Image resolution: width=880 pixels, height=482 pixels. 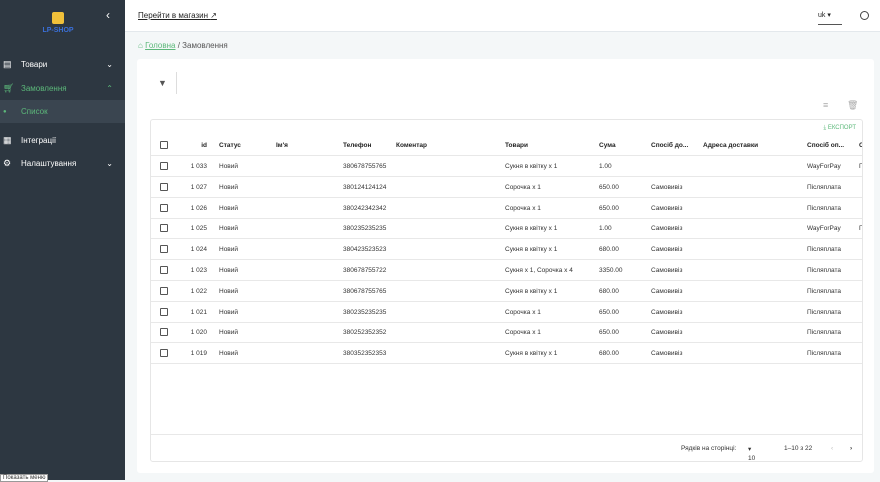 I want to click on logo: LP-SHOP, so click(x=58, y=23).